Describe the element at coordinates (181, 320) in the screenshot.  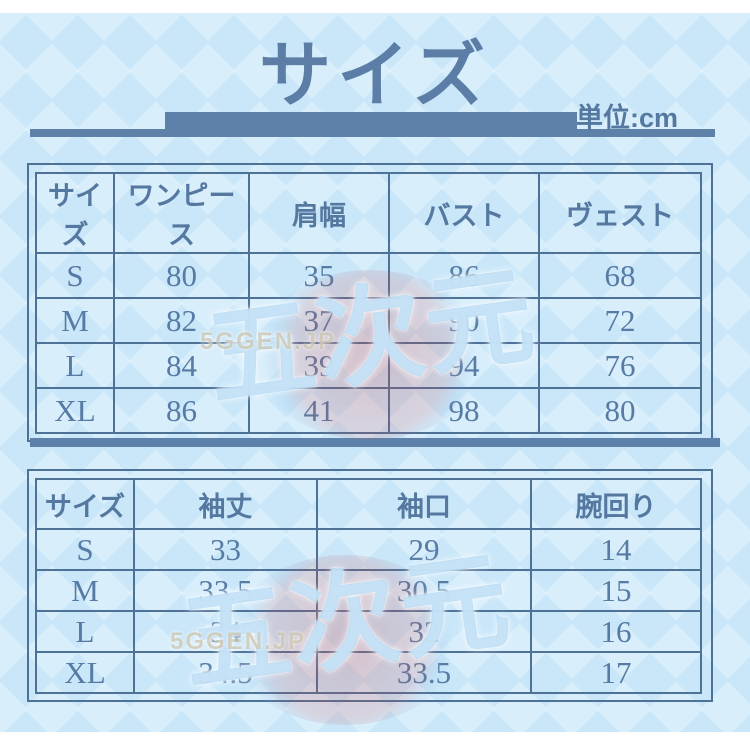
I see `measurement-cell: 82` at that location.